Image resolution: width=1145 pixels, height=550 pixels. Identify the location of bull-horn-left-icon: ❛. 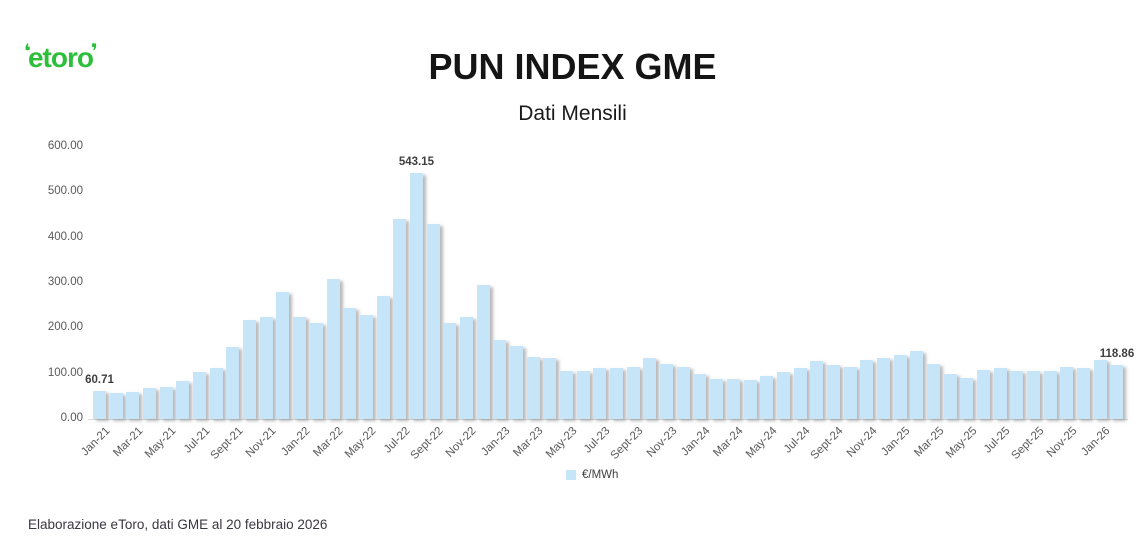
(27, 52).